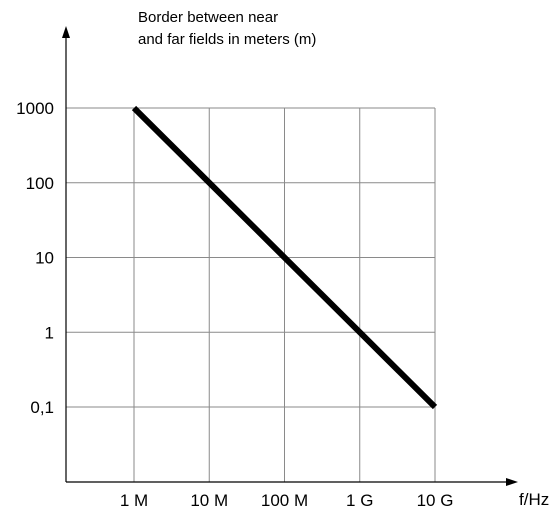 The image size is (556, 515). What do you see at coordinates (66, 32) in the screenshot?
I see `y-axis-arrow-icon` at bounding box center [66, 32].